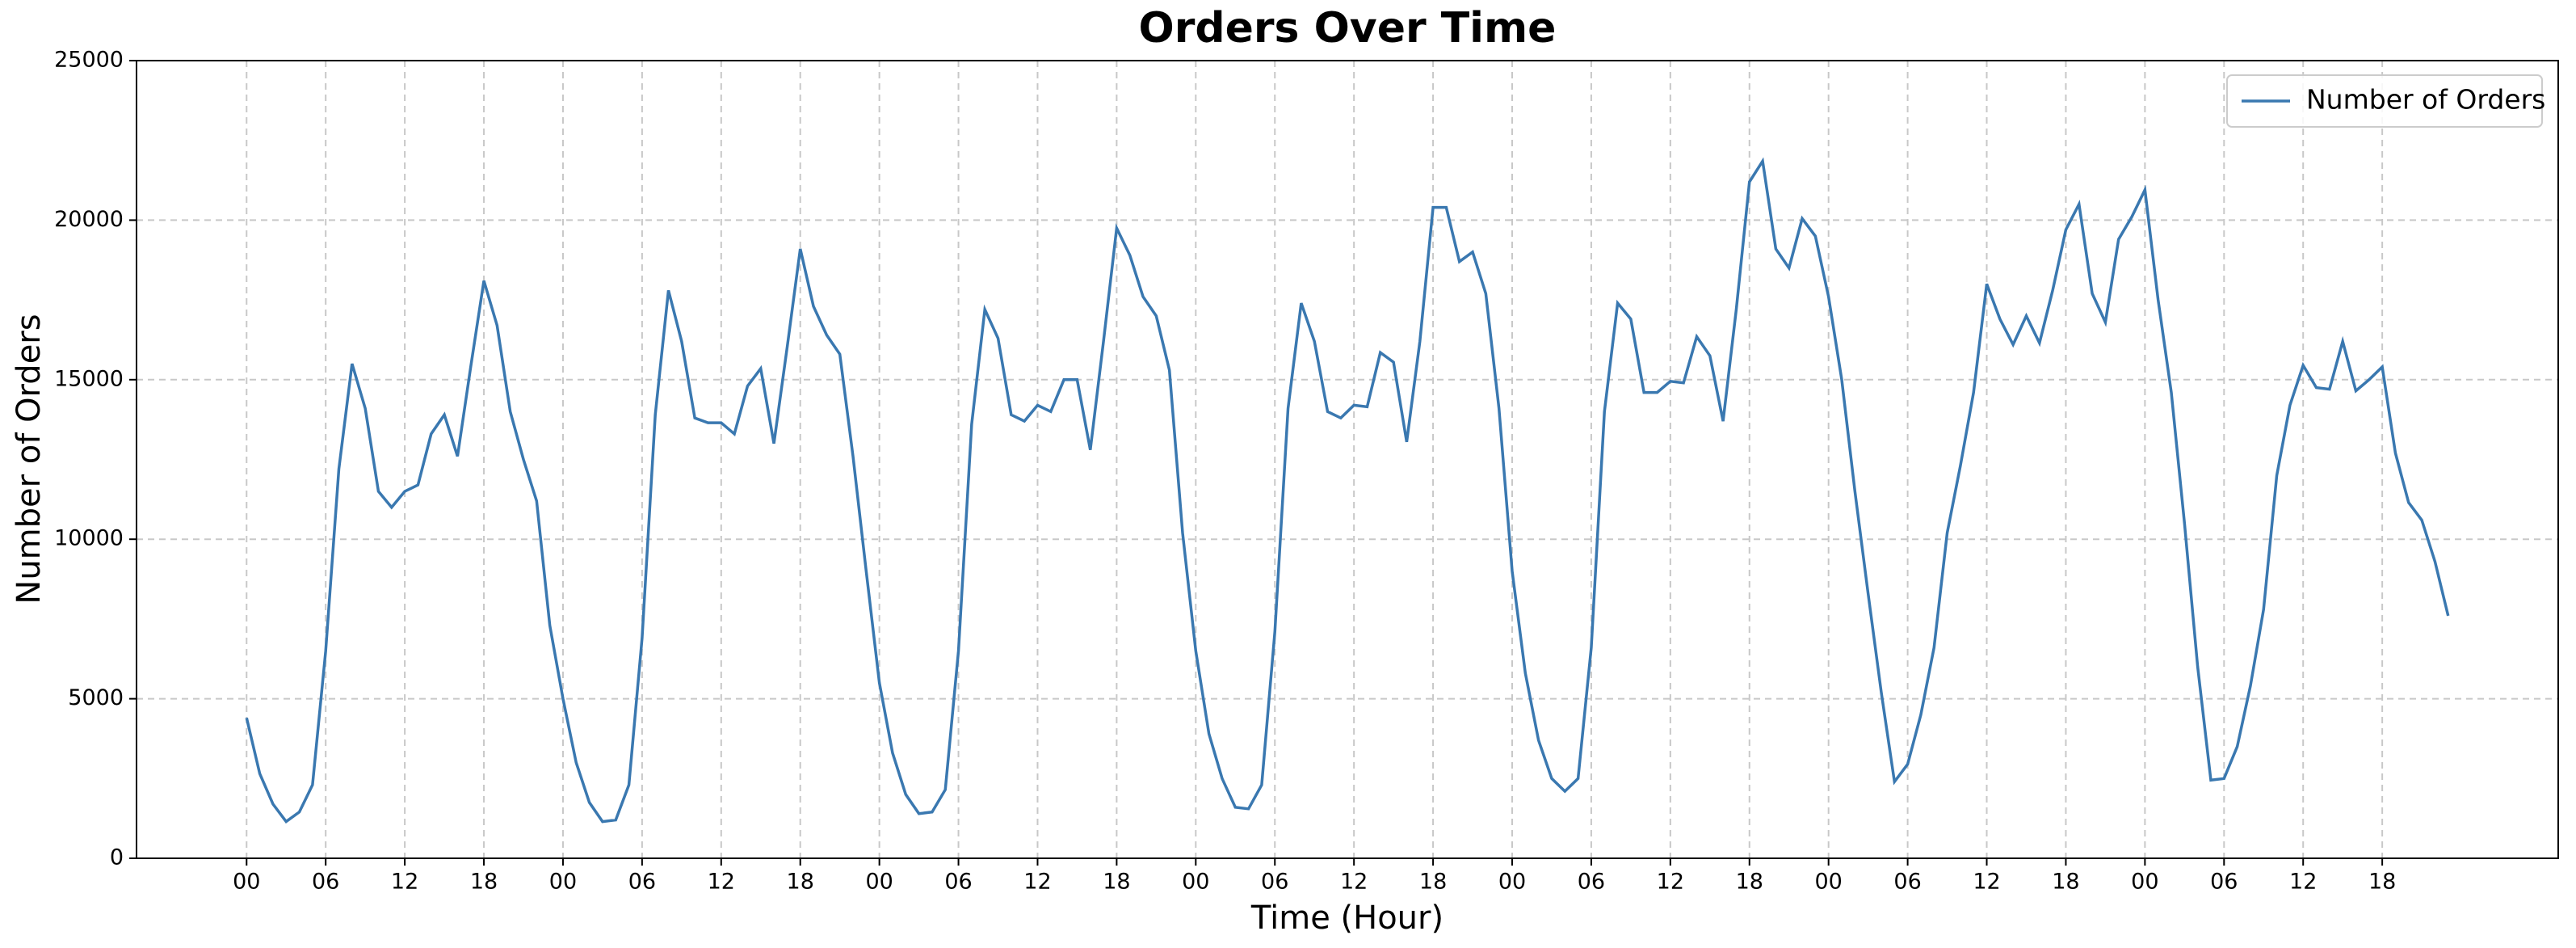 This screenshot has width=2576, height=948. Describe the element at coordinates (89, 538) in the screenshot. I see `y-tick-label: 10000` at that location.